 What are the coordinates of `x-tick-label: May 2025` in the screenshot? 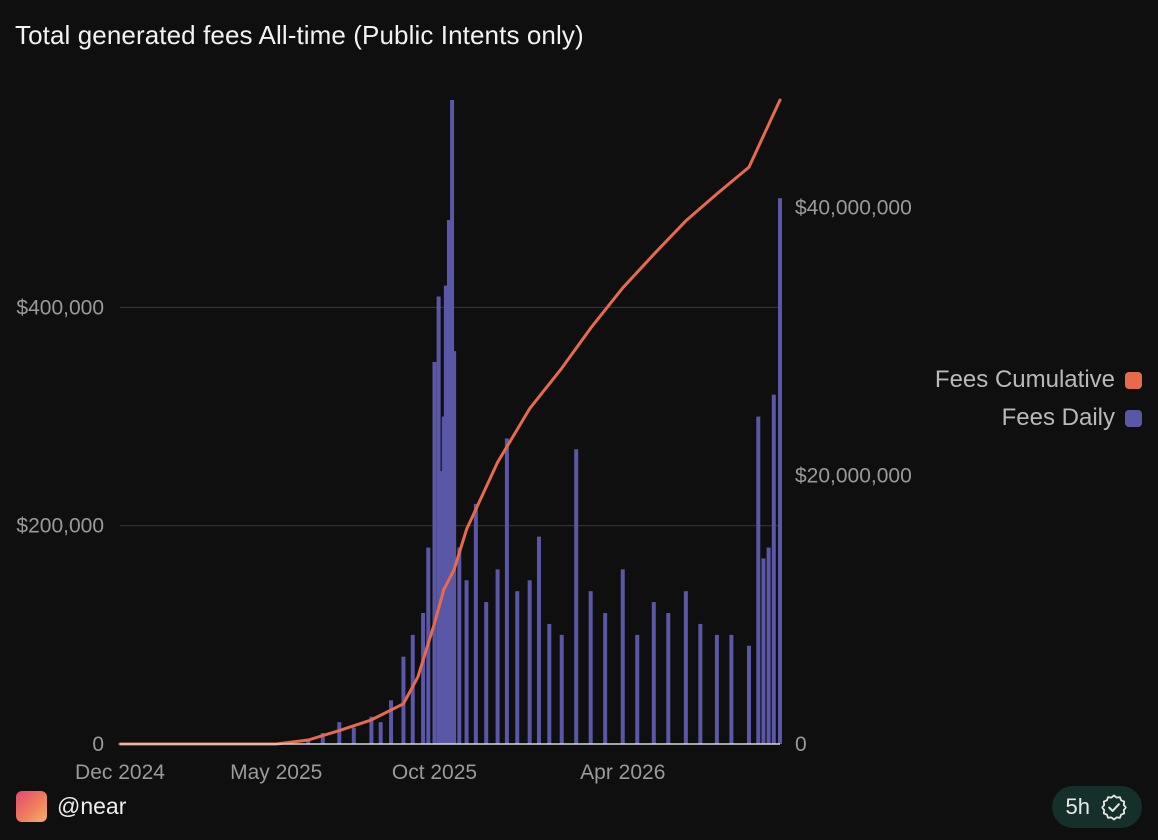 It's located at (276, 772).